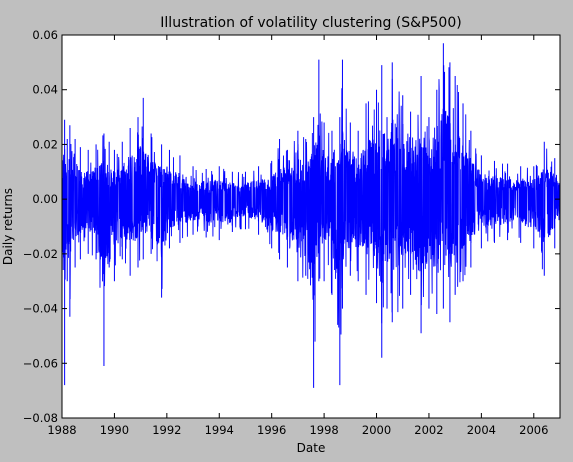 This screenshot has height=462, width=573. What do you see at coordinates (166, 430) in the screenshot?
I see `x-tick-label: 1992` at bounding box center [166, 430].